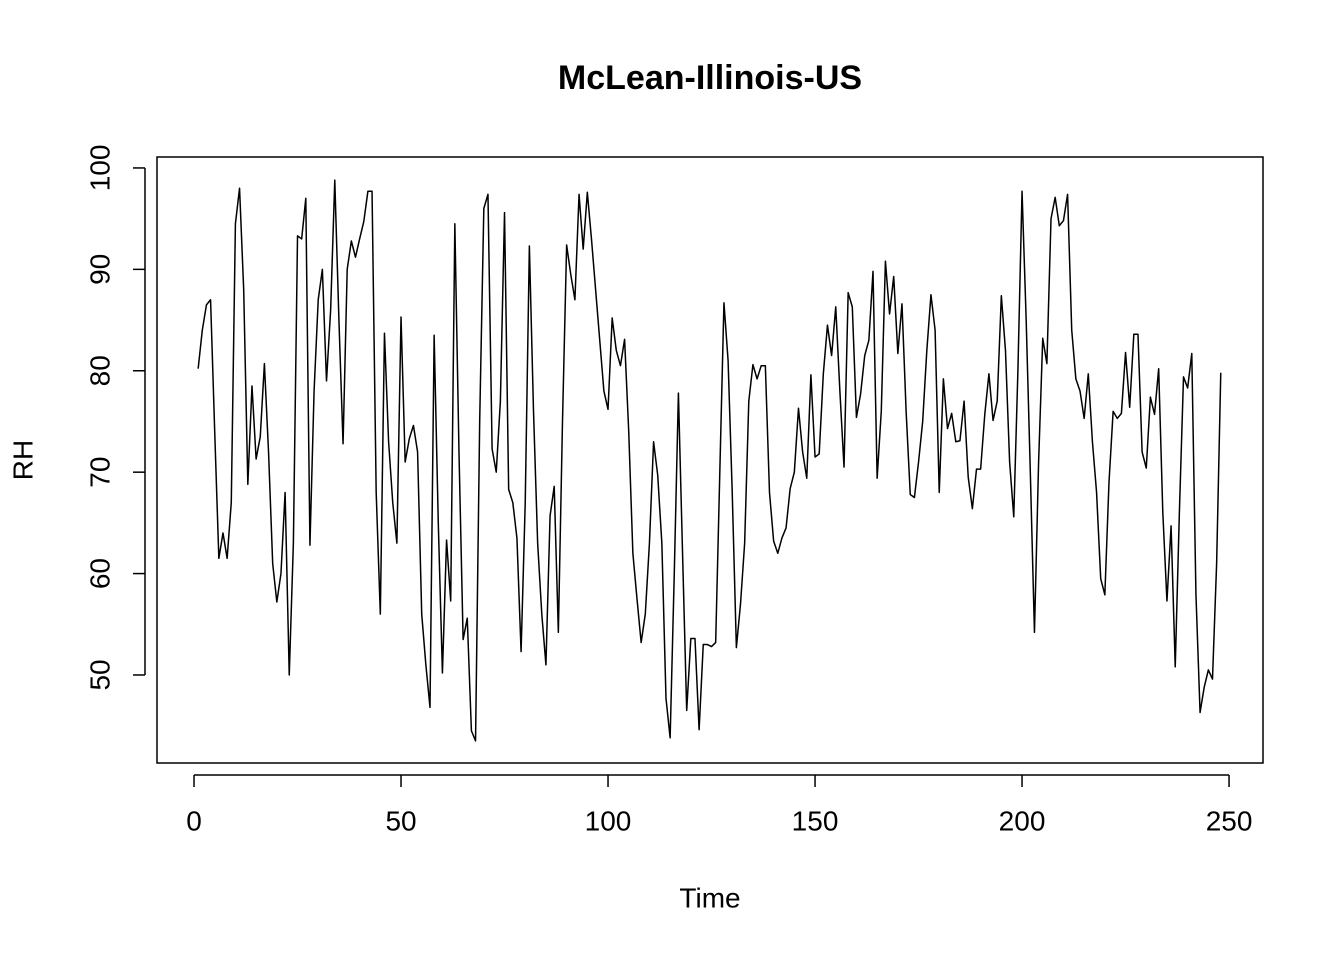  Describe the element at coordinates (22, 460) in the screenshot. I see `y-axis-label: RH` at that location.